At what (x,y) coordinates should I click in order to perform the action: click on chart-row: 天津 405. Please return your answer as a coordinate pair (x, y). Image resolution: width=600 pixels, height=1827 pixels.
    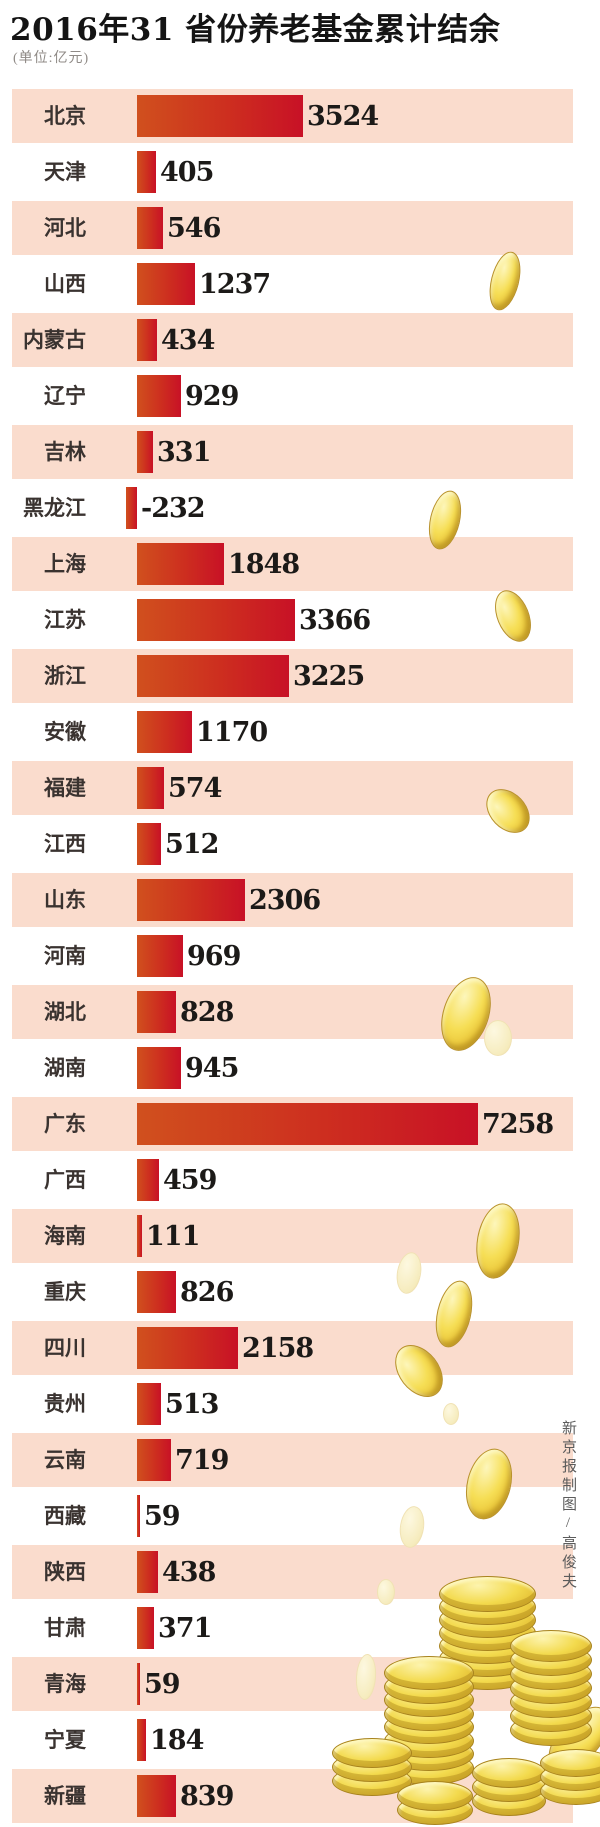
    Looking at the image, I should click on (300, 172).